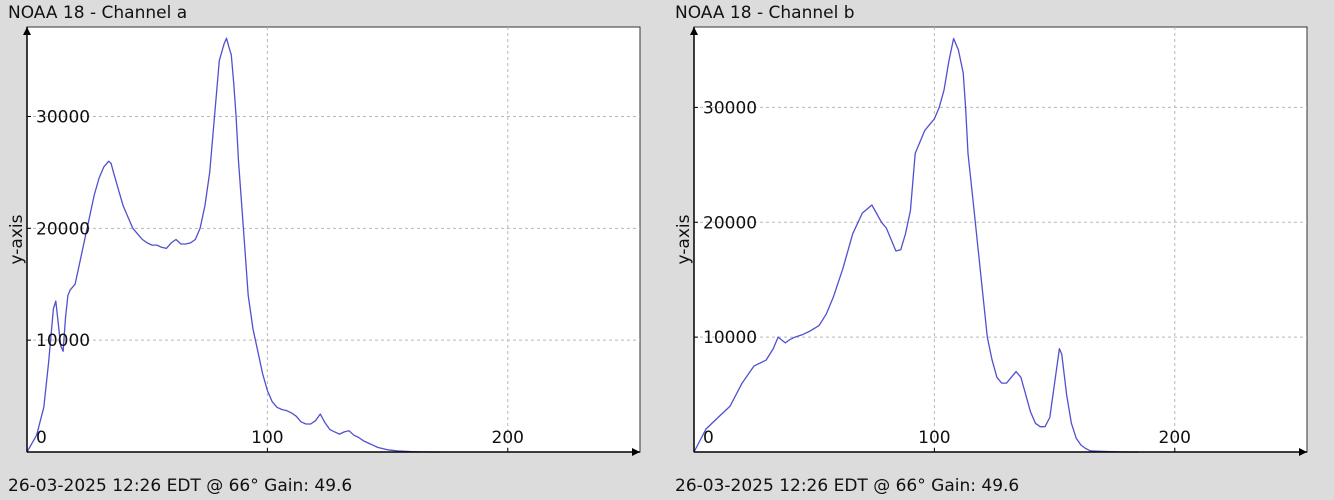  What do you see at coordinates (98, 13) in the screenshot?
I see `chart-title: NOAA 18 - Channel a` at bounding box center [98, 13].